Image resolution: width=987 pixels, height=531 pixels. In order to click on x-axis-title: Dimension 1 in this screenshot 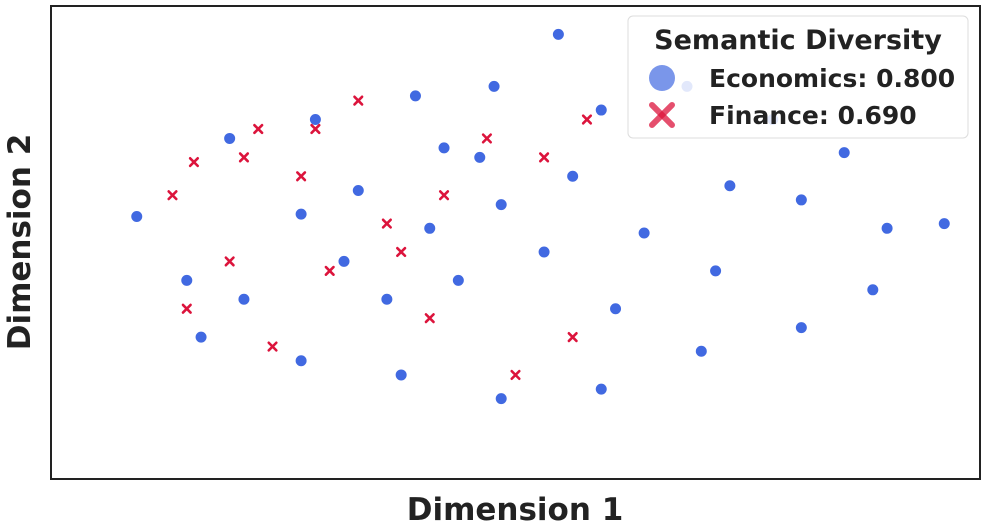, I will do `click(515, 510)`.